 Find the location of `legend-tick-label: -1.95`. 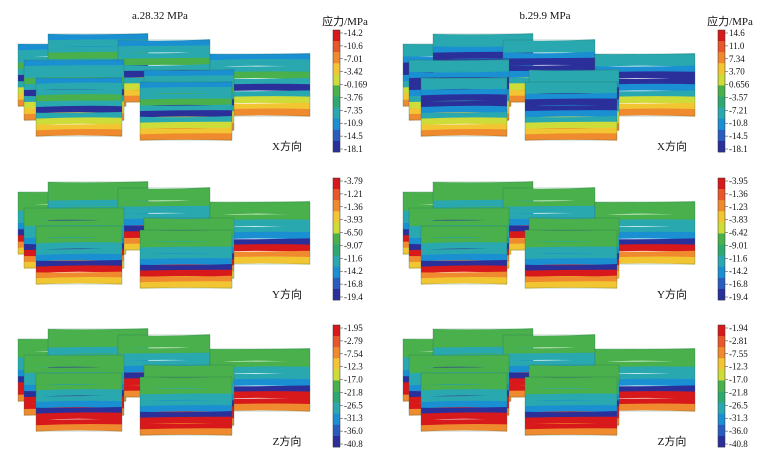

legend-tick-label: -1.95 is located at coordinates (353, 328).